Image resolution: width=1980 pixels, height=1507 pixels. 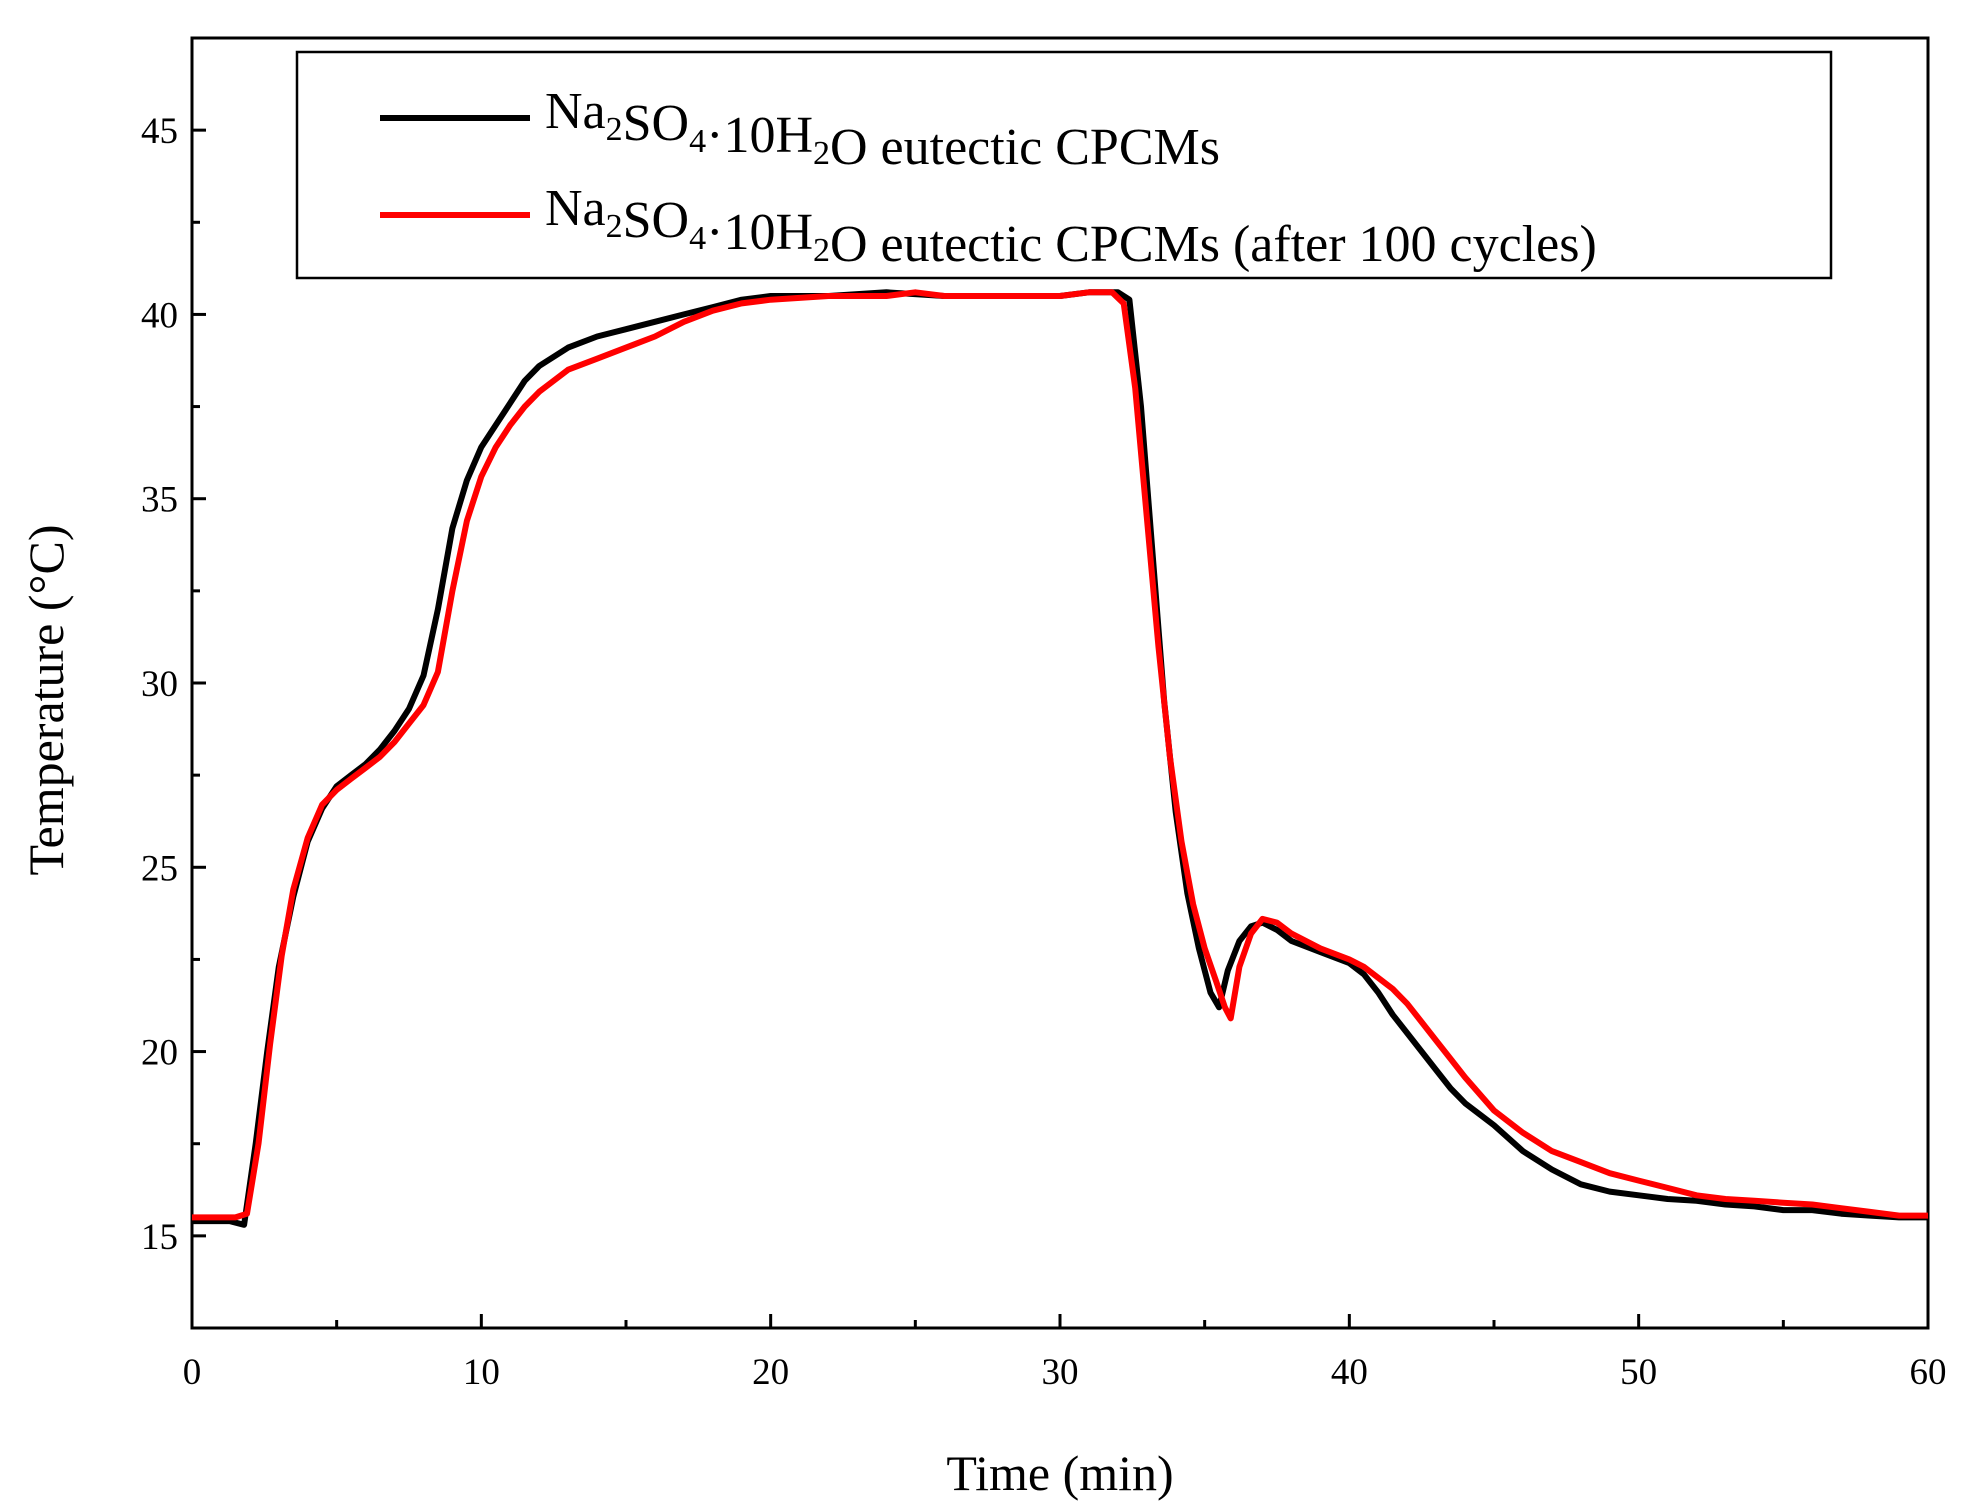 I want to click on legend-box, so click(x=1064, y=165).